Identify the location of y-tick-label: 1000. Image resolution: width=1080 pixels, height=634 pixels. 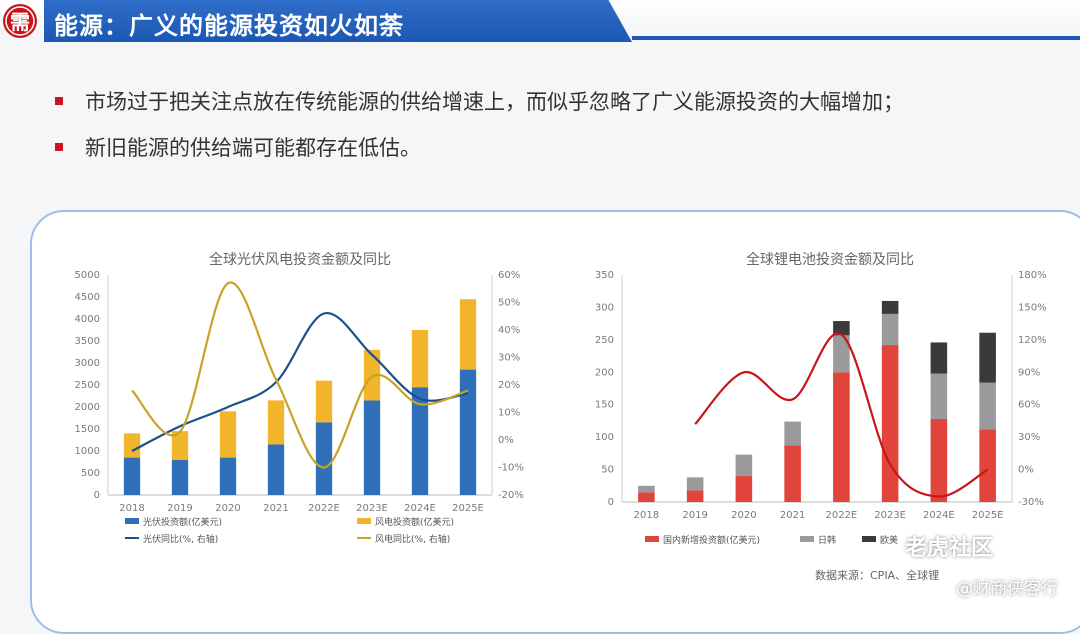
(87, 451).